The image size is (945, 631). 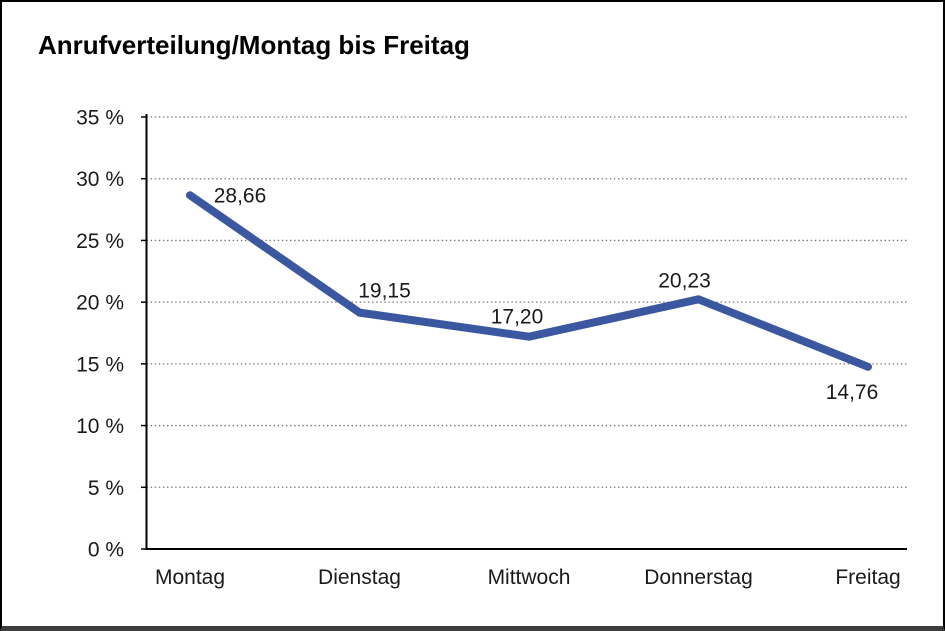 I want to click on y-tick-label: 15 %, so click(x=100, y=364).